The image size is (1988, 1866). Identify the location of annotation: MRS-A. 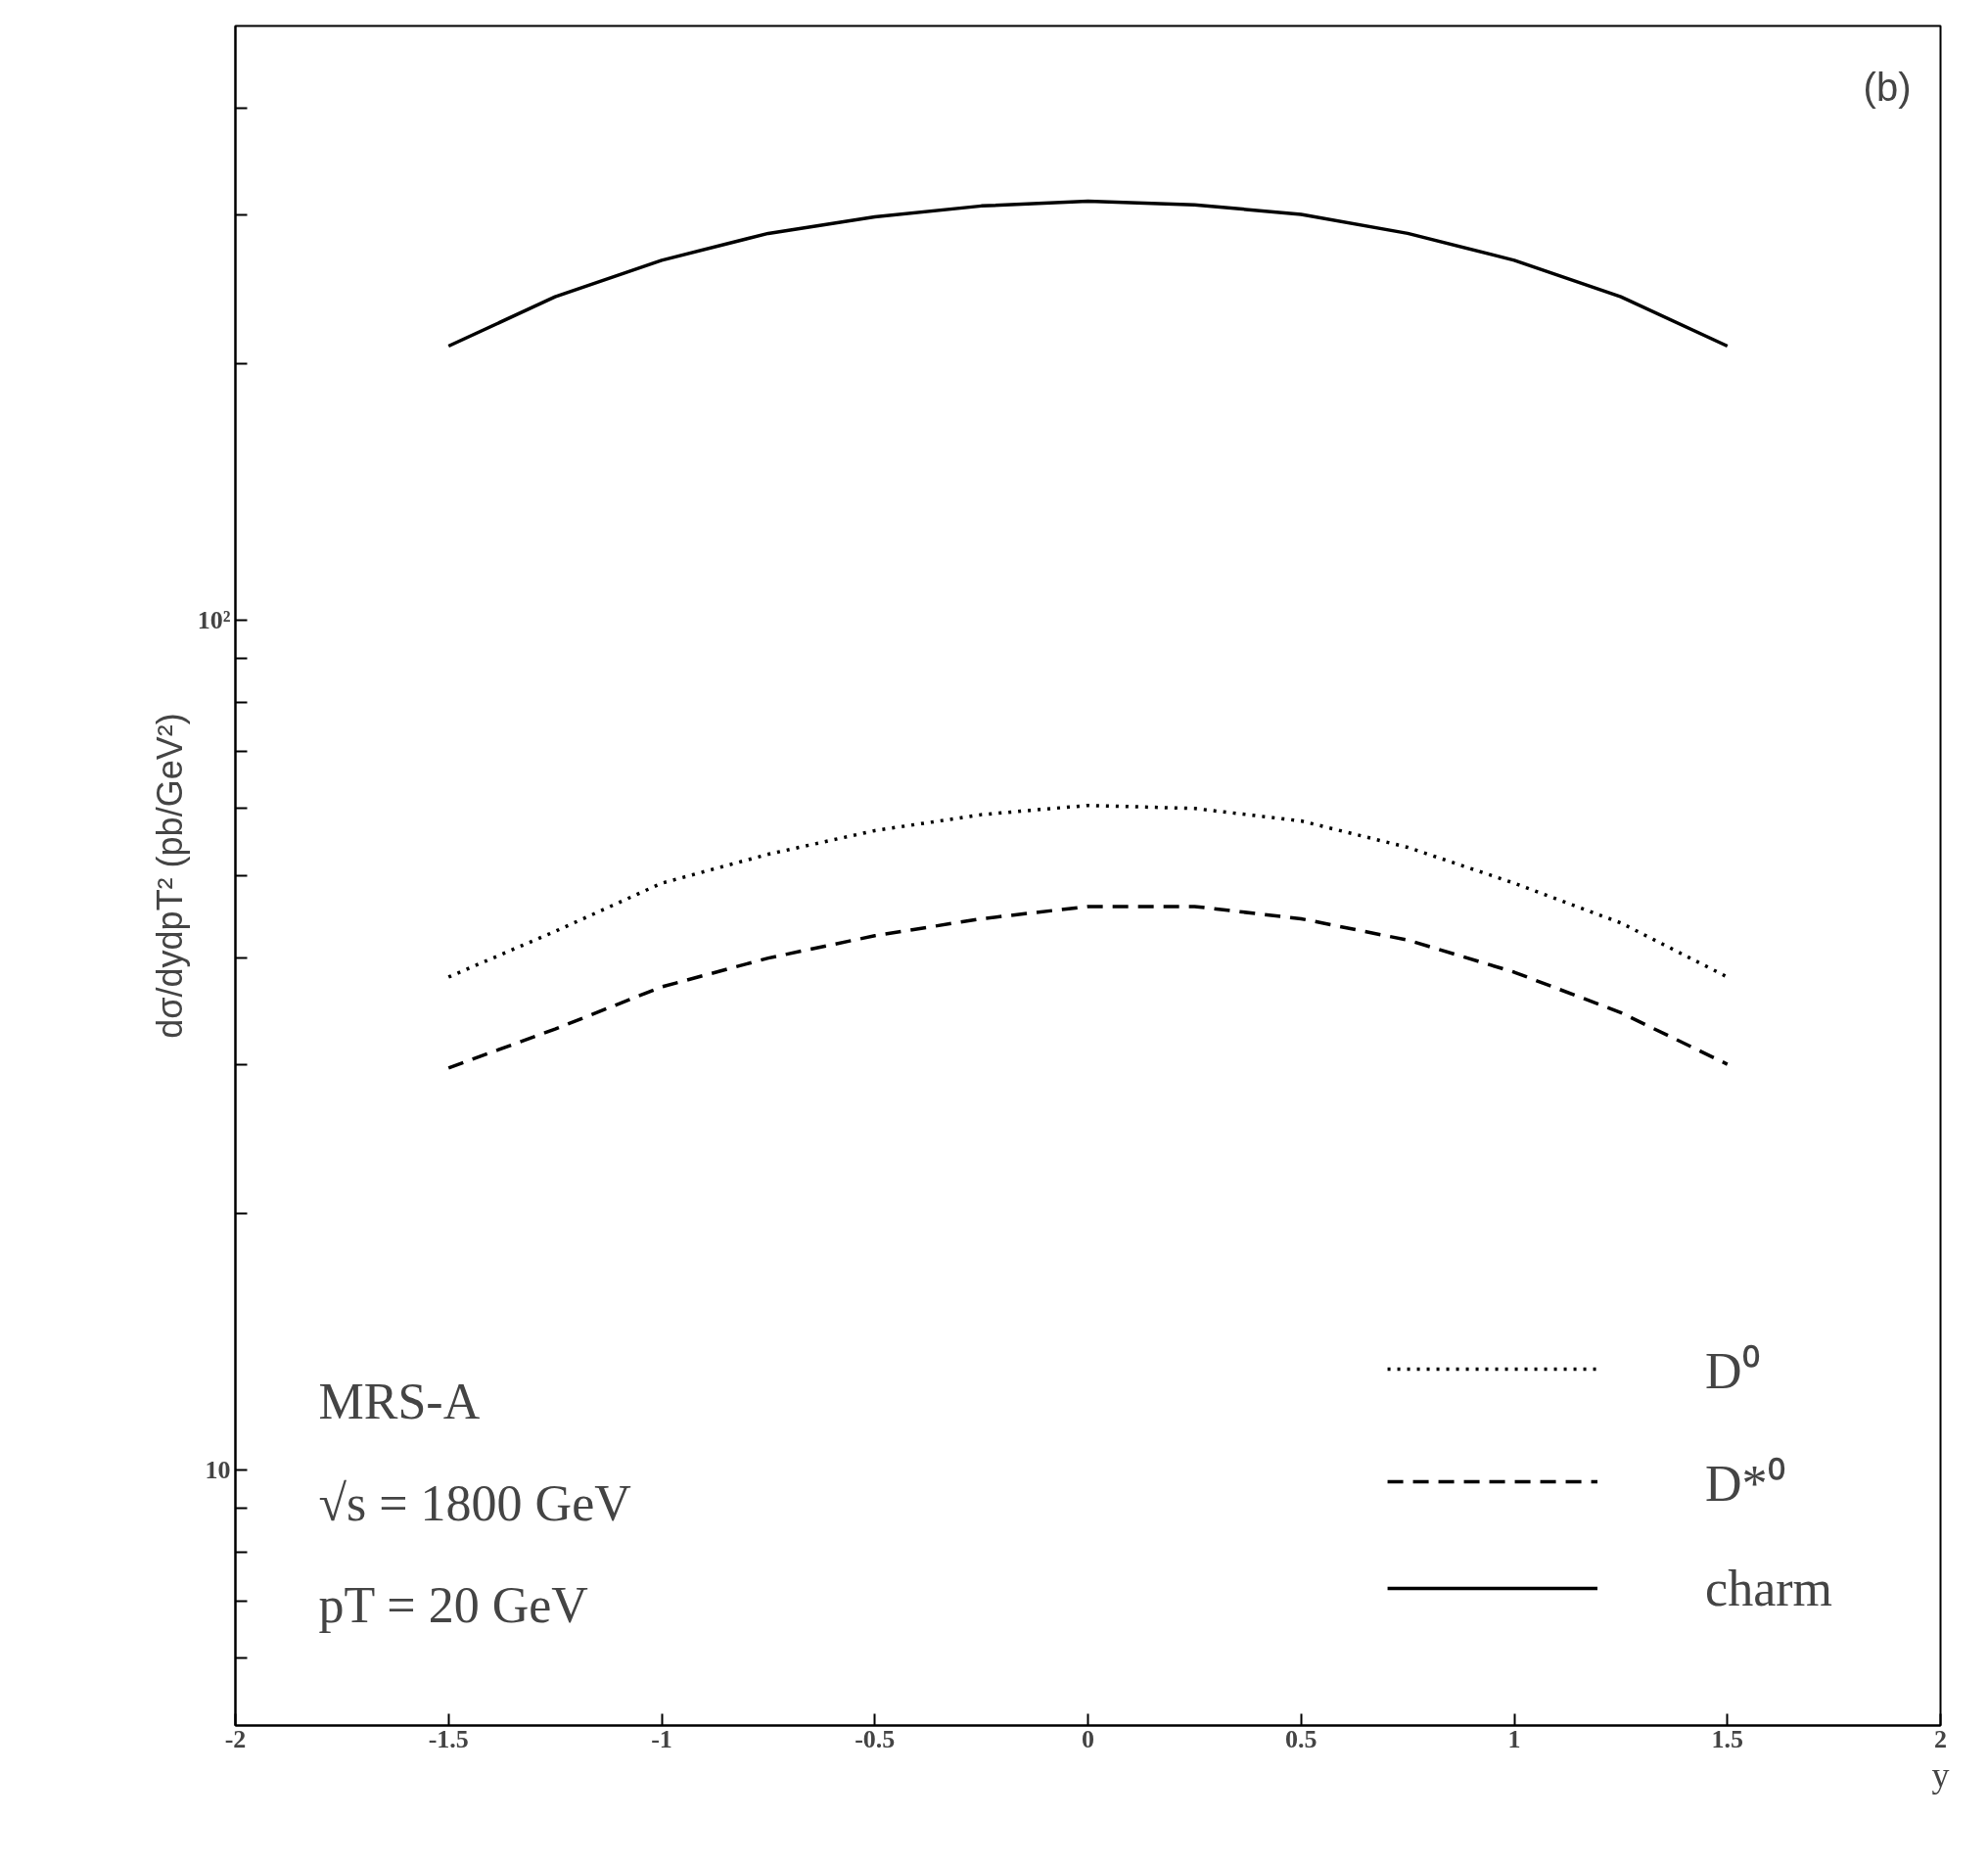
(399, 1401).